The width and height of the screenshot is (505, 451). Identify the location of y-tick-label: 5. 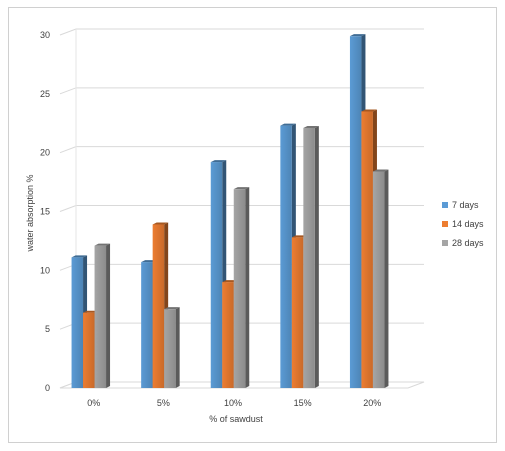
(47, 329).